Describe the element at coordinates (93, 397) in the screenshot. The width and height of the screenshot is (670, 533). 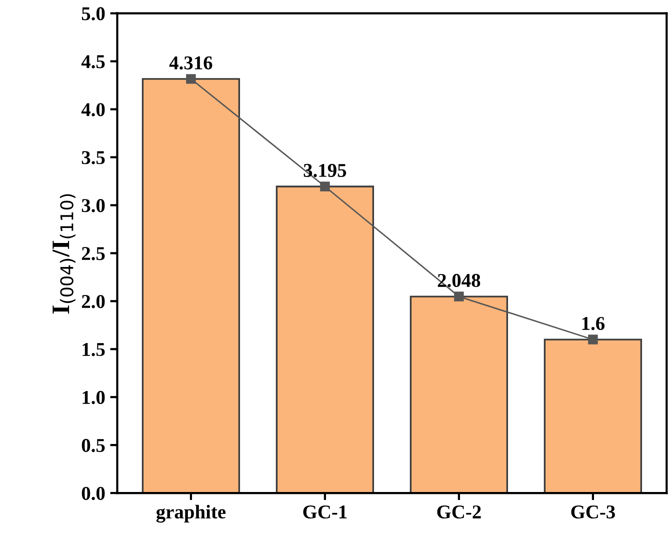
I see `y-tick-label: 1.0` at that location.